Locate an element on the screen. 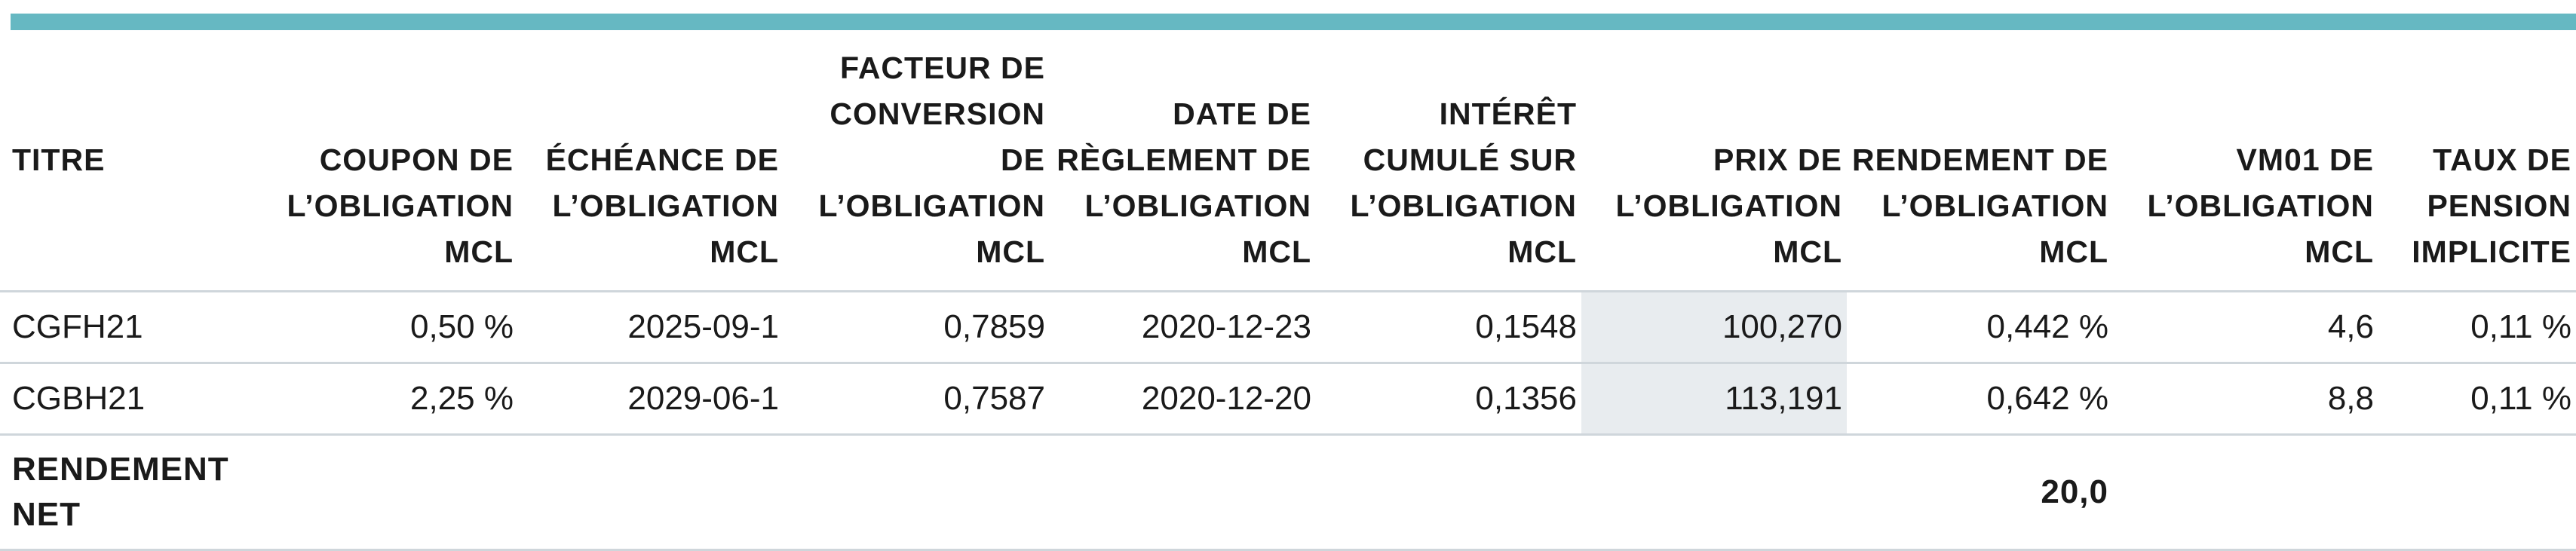 The width and height of the screenshot is (2576, 551). cell: 0,642 % is located at coordinates (1980, 399).